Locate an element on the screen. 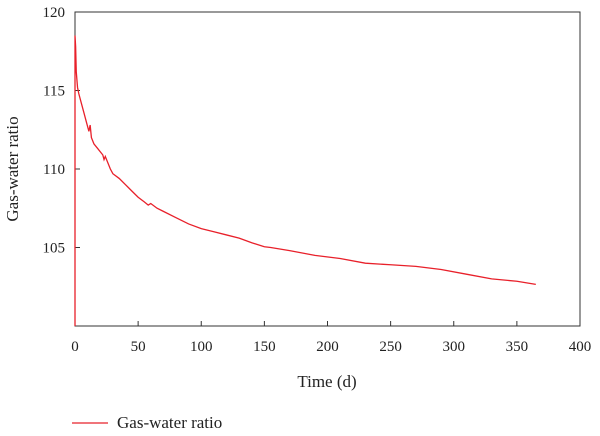 This screenshot has height=436, width=600. y-tick-label: 120 is located at coordinates (54, 13).